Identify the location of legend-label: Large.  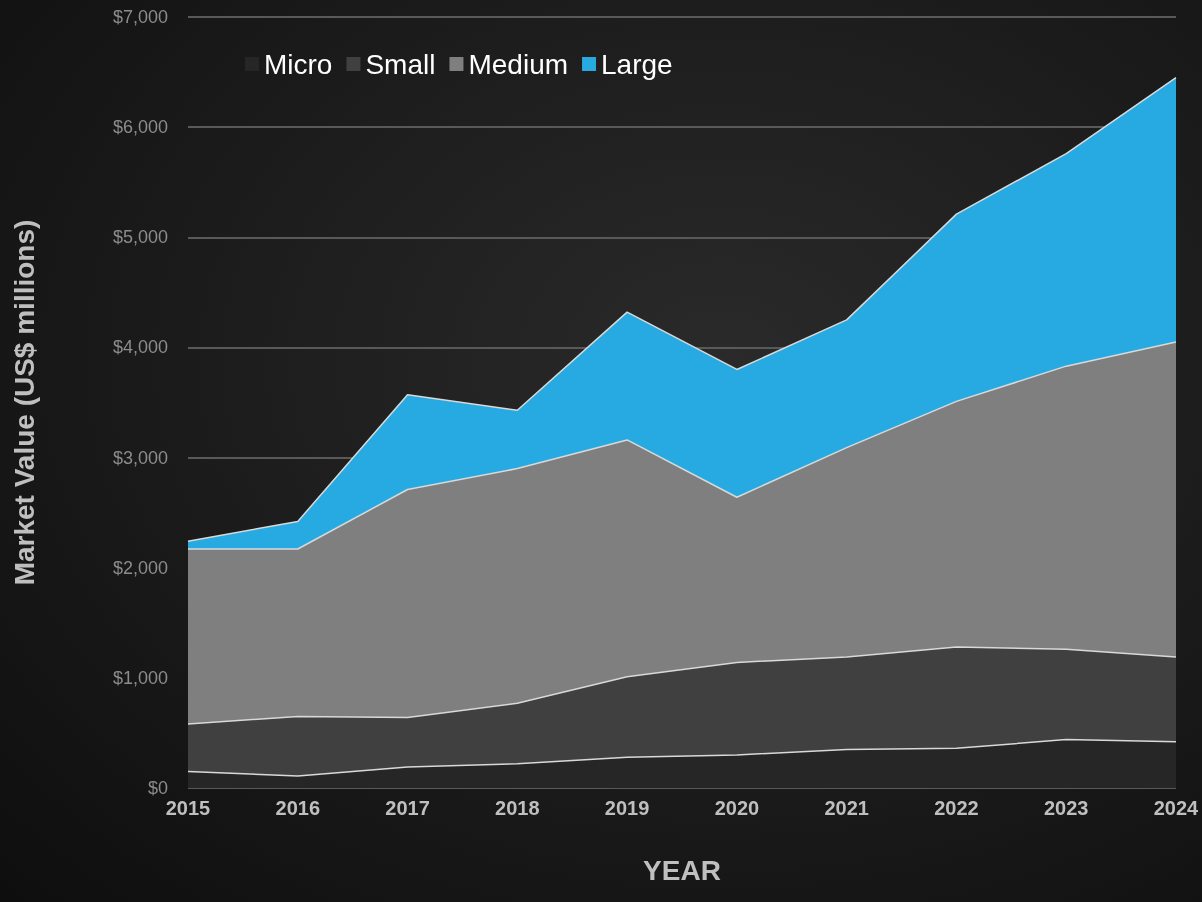
(637, 64).